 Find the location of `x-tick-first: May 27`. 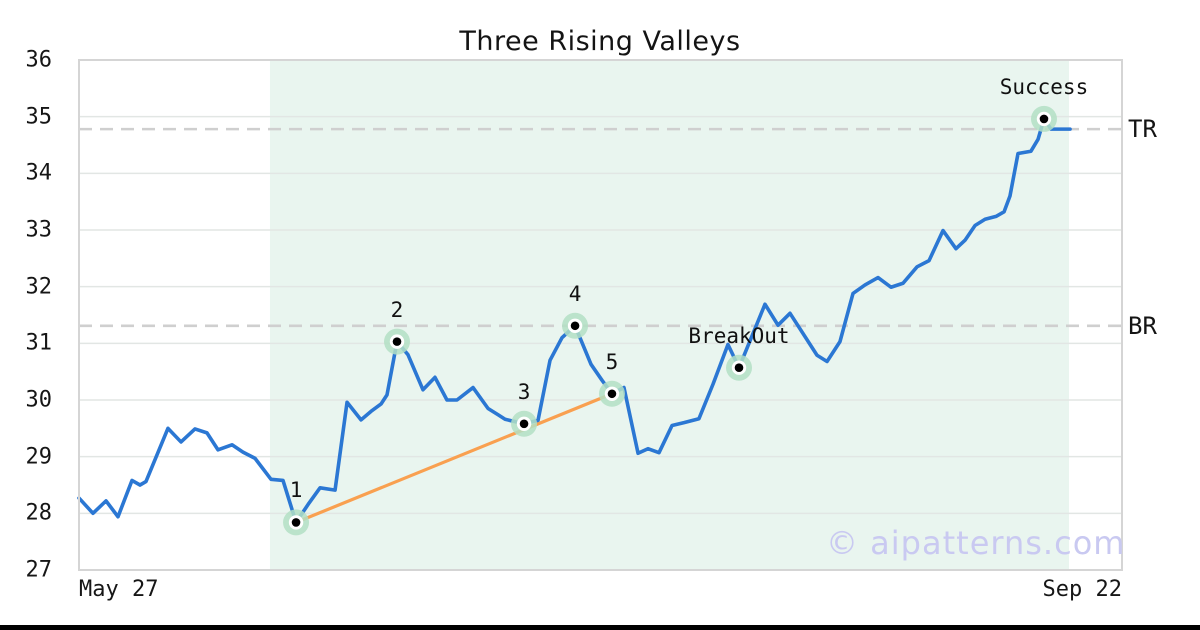

x-tick-first: May 27 is located at coordinates (119, 589).